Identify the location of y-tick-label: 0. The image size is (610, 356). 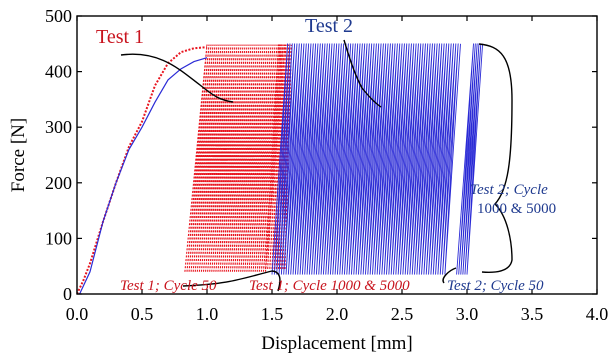
(67, 294).